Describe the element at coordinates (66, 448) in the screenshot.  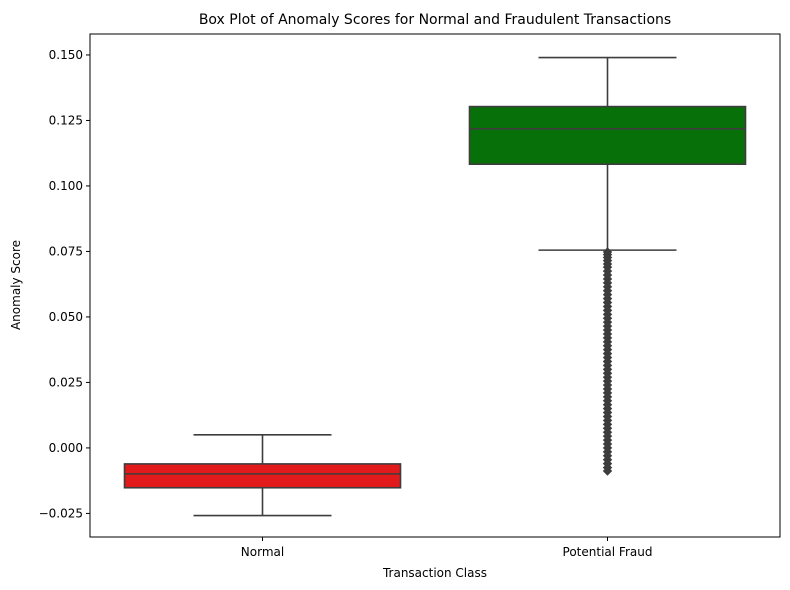
I see `y-tick-label: 0.000` at that location.